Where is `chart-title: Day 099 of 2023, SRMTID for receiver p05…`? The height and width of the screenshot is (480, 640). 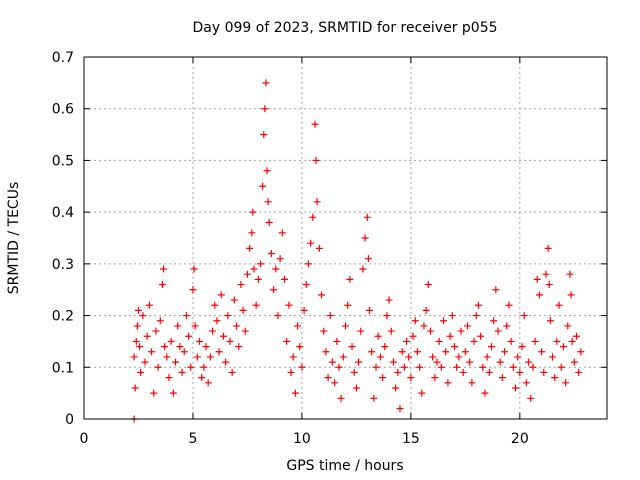 chart-title: Day 099 of 2023, SRMTID for receiver p05… is located at coordinates (344, 28).